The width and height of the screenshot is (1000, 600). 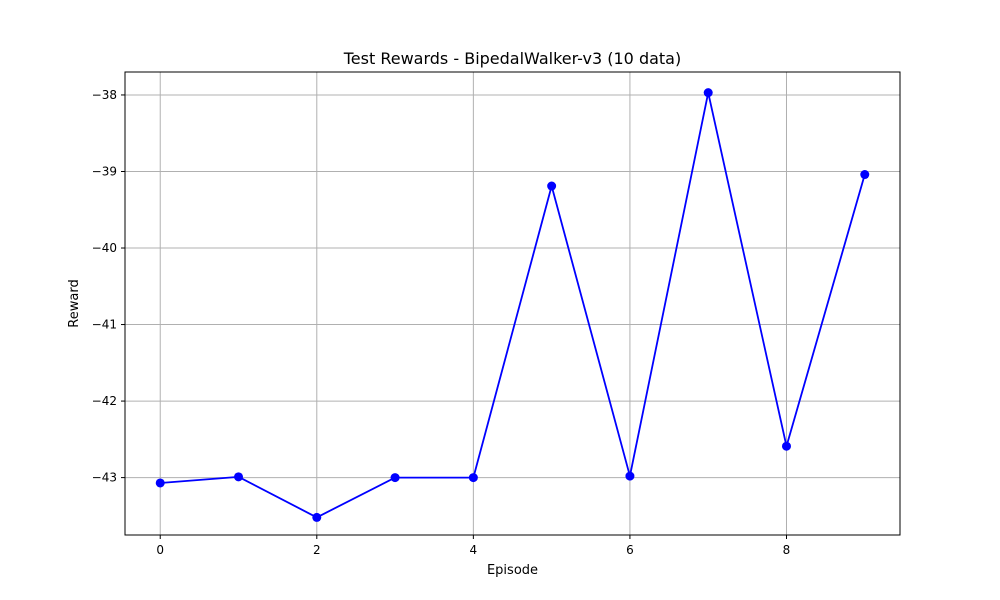 I want to click on y-tick-label: −43, so click(x=104, y=478).